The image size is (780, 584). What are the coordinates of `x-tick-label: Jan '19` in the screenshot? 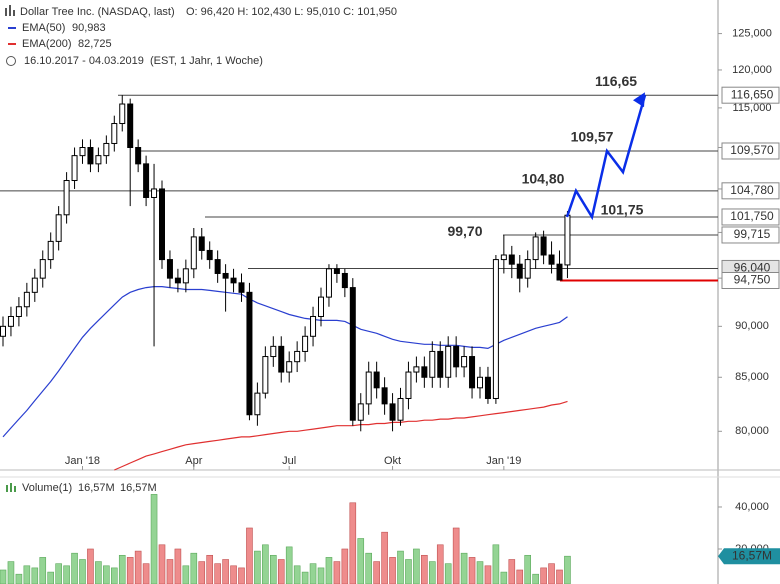 It's located at (503, 461).